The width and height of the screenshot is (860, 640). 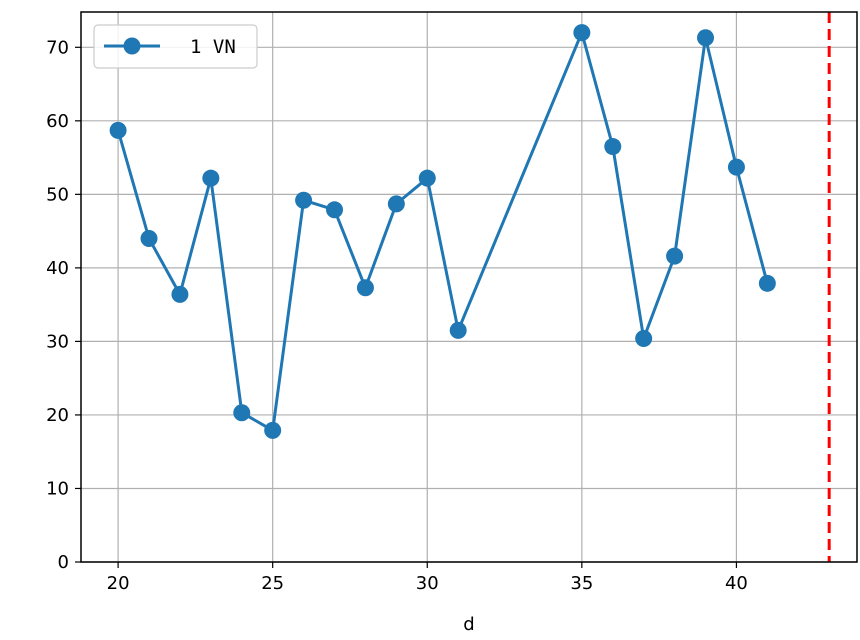 What do you see at coordinates (57, 121) in the screenshot?
I see `y-tick-label: 60` at bounding box center [57, 121].